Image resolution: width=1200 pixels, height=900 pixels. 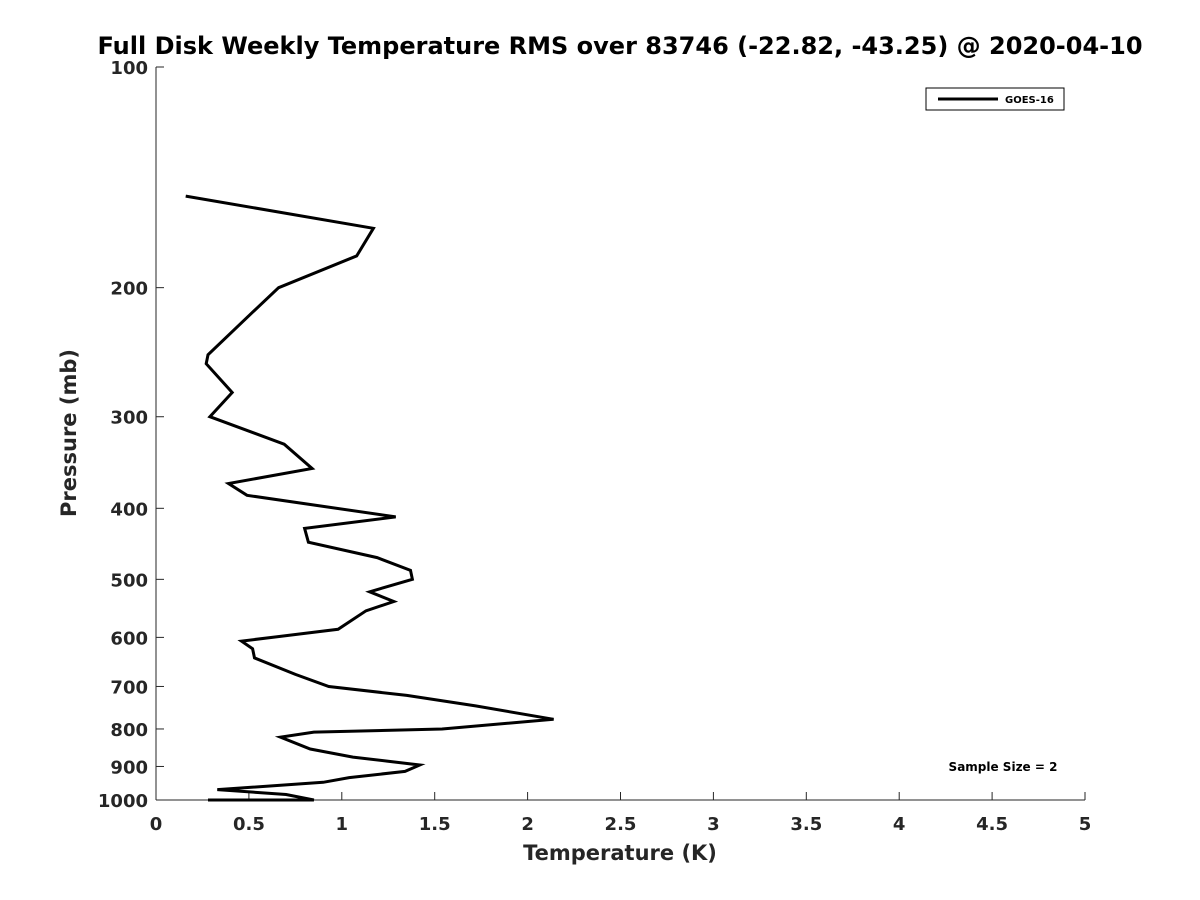 I want to click on x-tick-label: 2, so click(x=527, y=824).